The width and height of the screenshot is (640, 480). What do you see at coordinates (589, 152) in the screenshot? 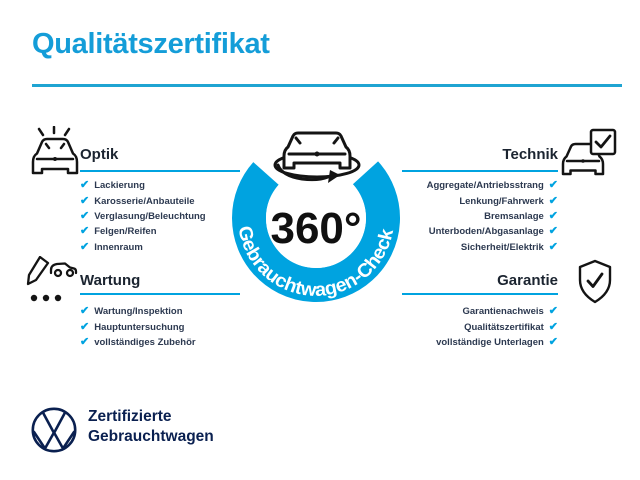
I see `car-checkbox-icon` at bounding box center [589, 152].